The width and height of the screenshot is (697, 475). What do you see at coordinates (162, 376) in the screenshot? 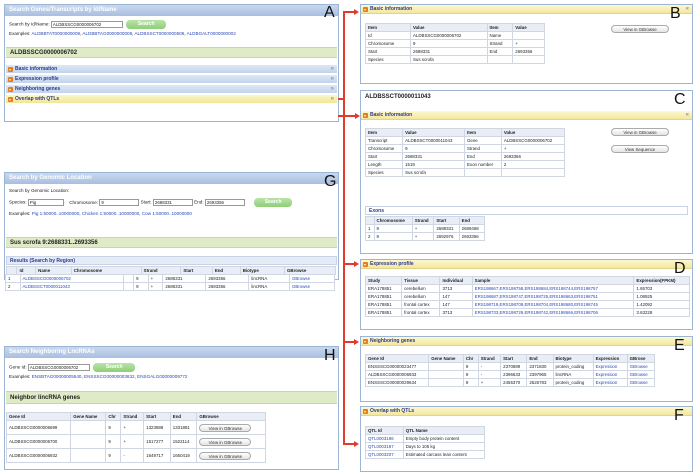
I see `example-link: ENSGALG00000009772` at bounding box center [162, 376].